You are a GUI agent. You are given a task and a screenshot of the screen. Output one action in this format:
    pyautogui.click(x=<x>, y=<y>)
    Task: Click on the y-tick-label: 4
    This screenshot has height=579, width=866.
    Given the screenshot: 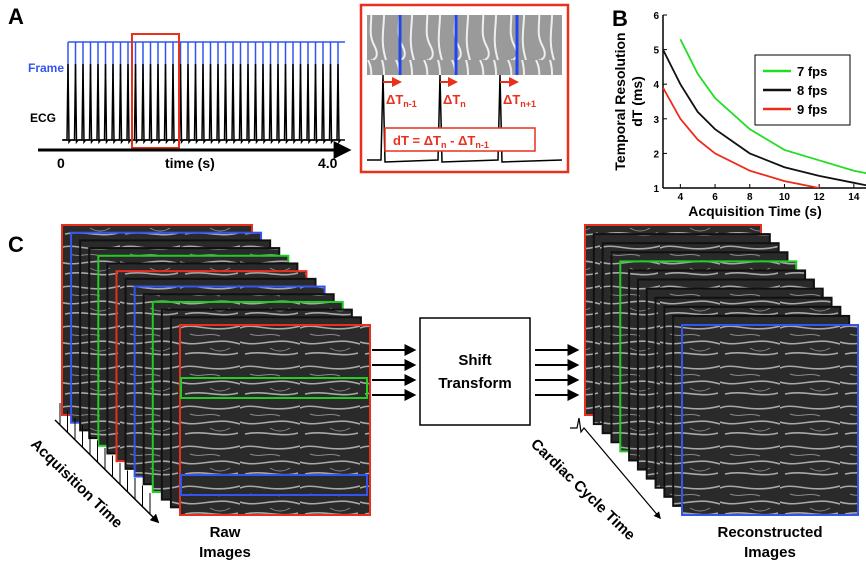 What is the action you would take?
    pyautogui.click(x=656, y=85)
    